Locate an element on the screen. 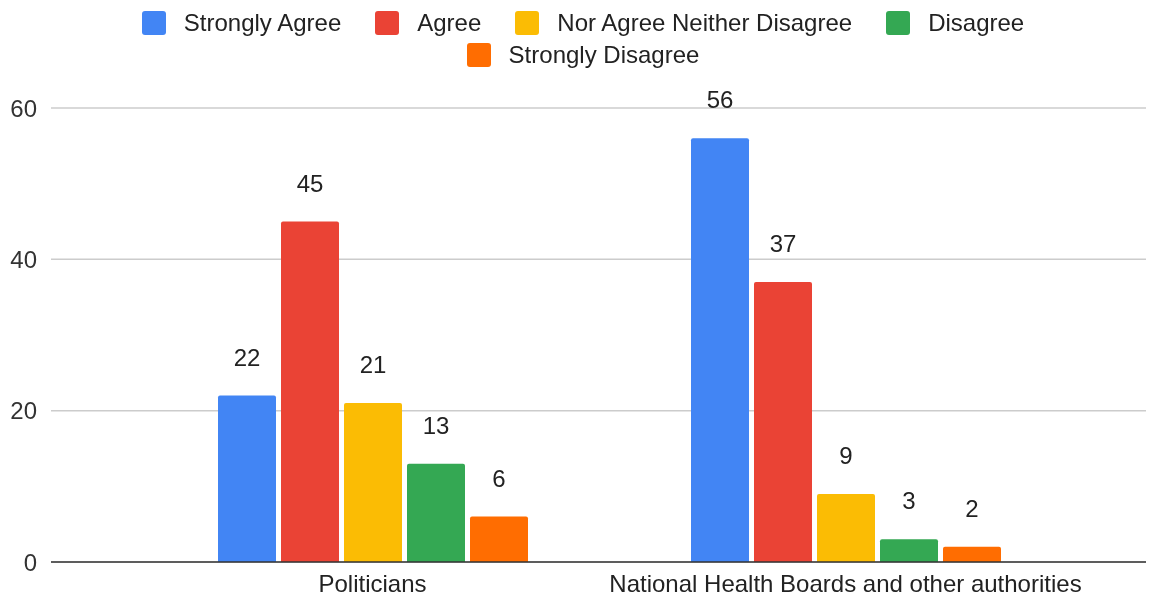  data-label: 21 is located at coordinates (373, 365).